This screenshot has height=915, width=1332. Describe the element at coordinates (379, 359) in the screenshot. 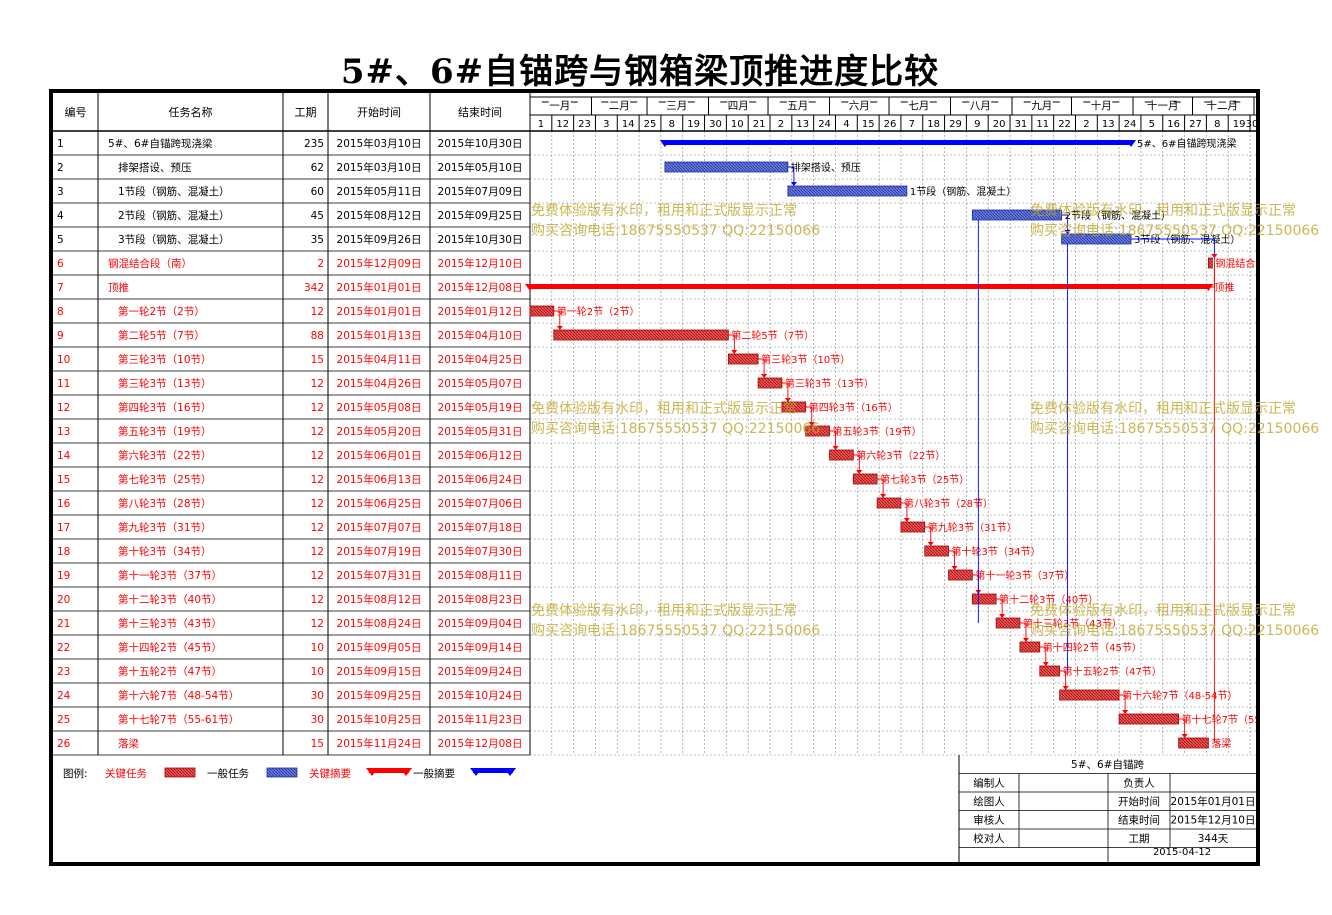

I see `task-start: 2015年04月11日` at that location.